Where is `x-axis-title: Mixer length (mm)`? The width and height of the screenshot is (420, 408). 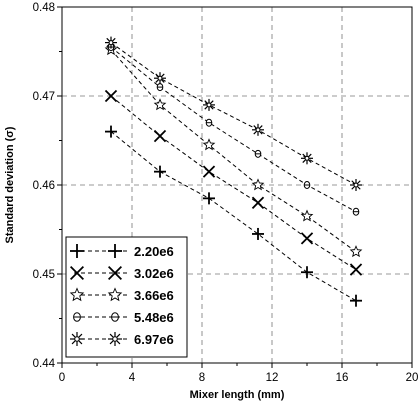 x-axis-title: Mixer length (mm) is located at coordinates (237, 395).